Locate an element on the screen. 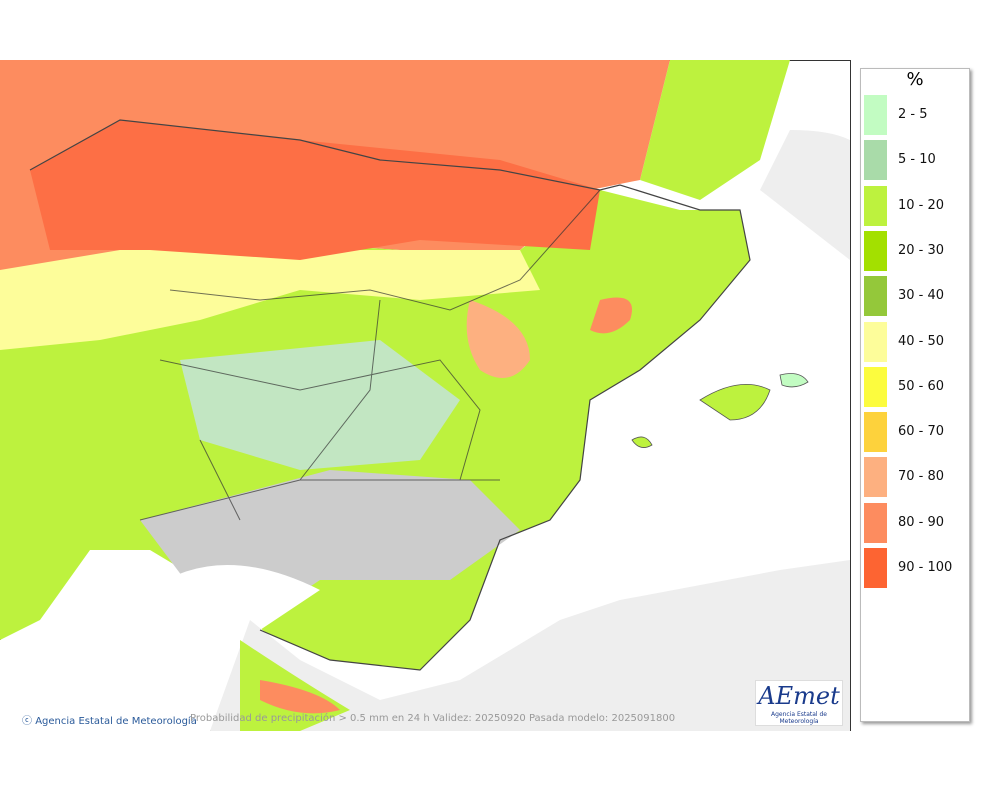 Image resolution: width=1000 pixels, height=790 pixels. logo: AEmet Agencia Estatal de Meteorología is located at coordinates (799, 703).